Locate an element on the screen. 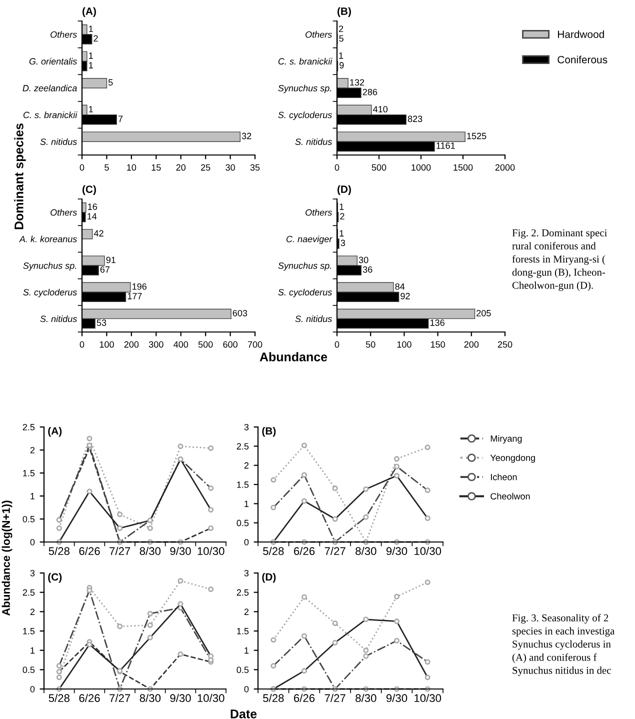 The image size is (635, 719). data-label: 286 is located at coordinates (370, 92).